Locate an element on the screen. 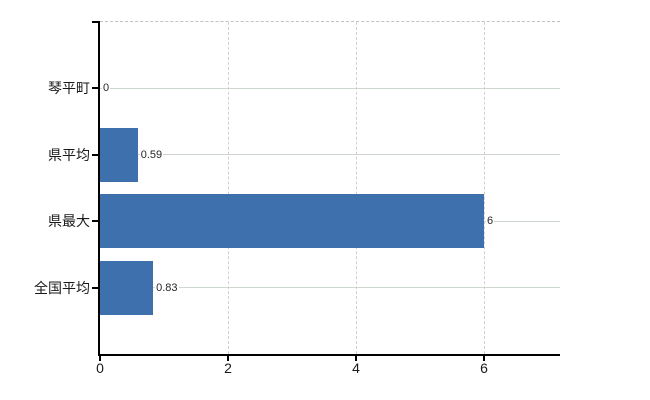 The width and height of the screenshot is (650, 400). x-axis-tick-label: 4 is located at coordinates (356, 368).